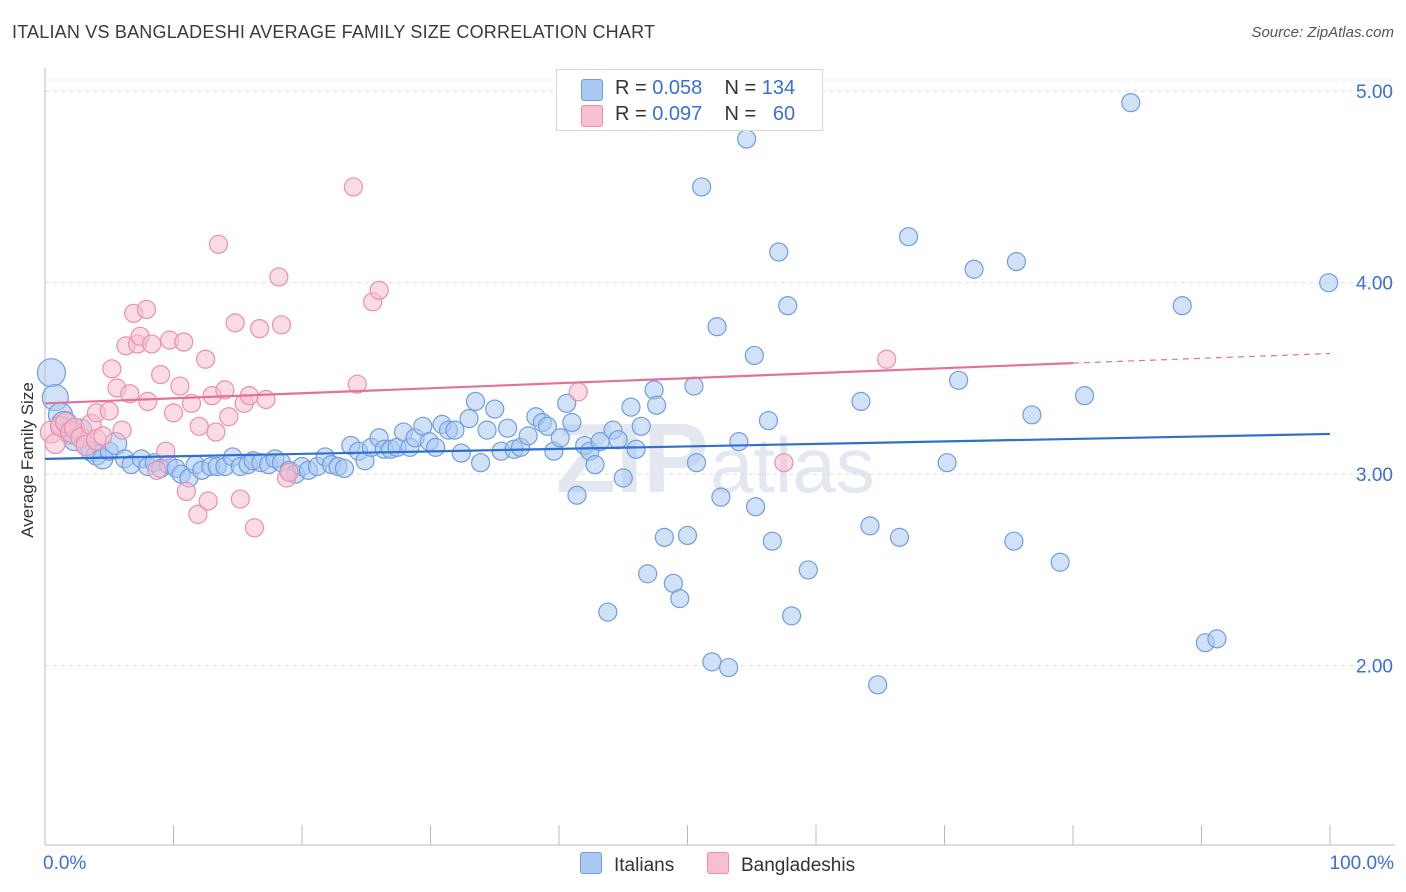 The height and width of the screenshot is (892, 1406). Describe the element at coordinates (644, 865) in the screenshot. I see `bottom-italians-label: Italians` at that location.